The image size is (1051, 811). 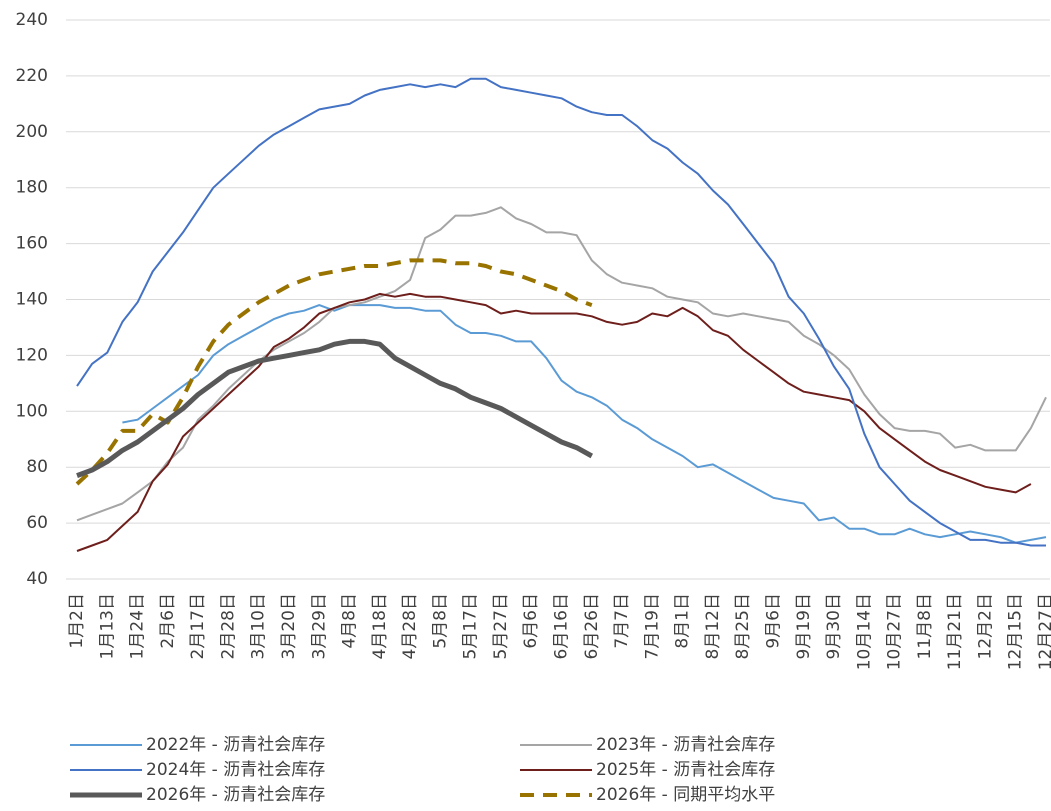 I want to click on y-tick-label: 220, so click(x=32, y=76).